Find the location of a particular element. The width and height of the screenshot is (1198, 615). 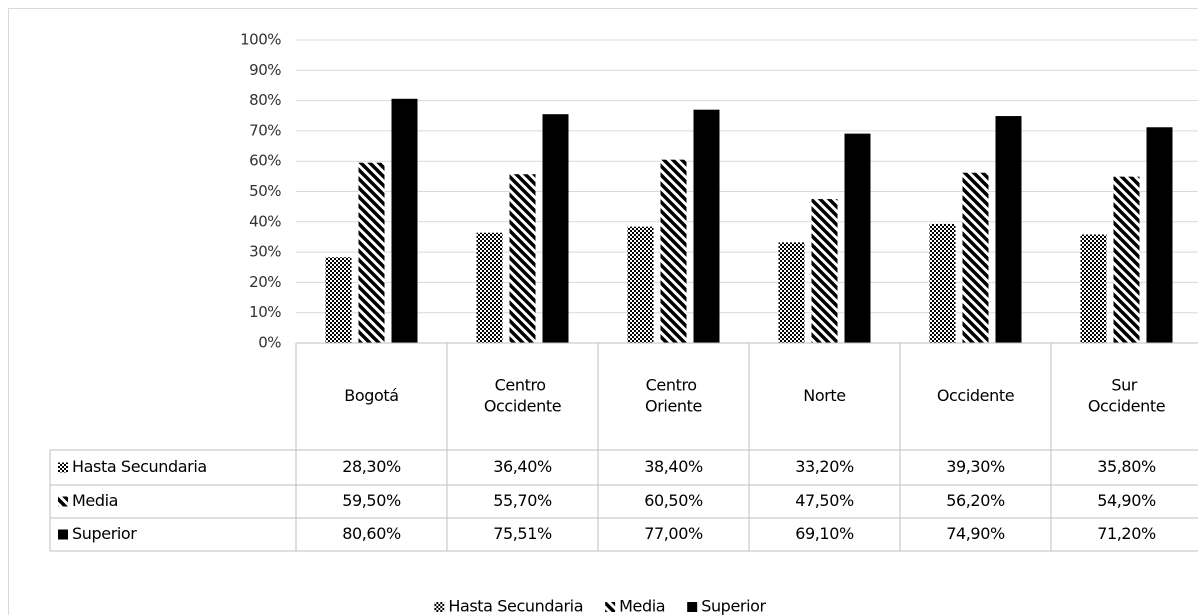

value-label: 74,90% is located at coordinates (975, 533).